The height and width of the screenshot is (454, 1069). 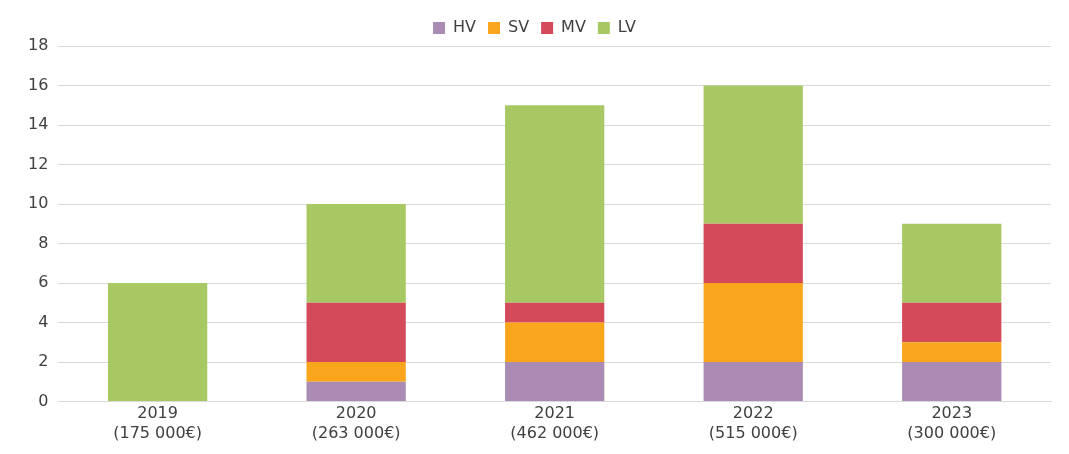 I want to click on legend-label: HV, so click(x=465, y=27).